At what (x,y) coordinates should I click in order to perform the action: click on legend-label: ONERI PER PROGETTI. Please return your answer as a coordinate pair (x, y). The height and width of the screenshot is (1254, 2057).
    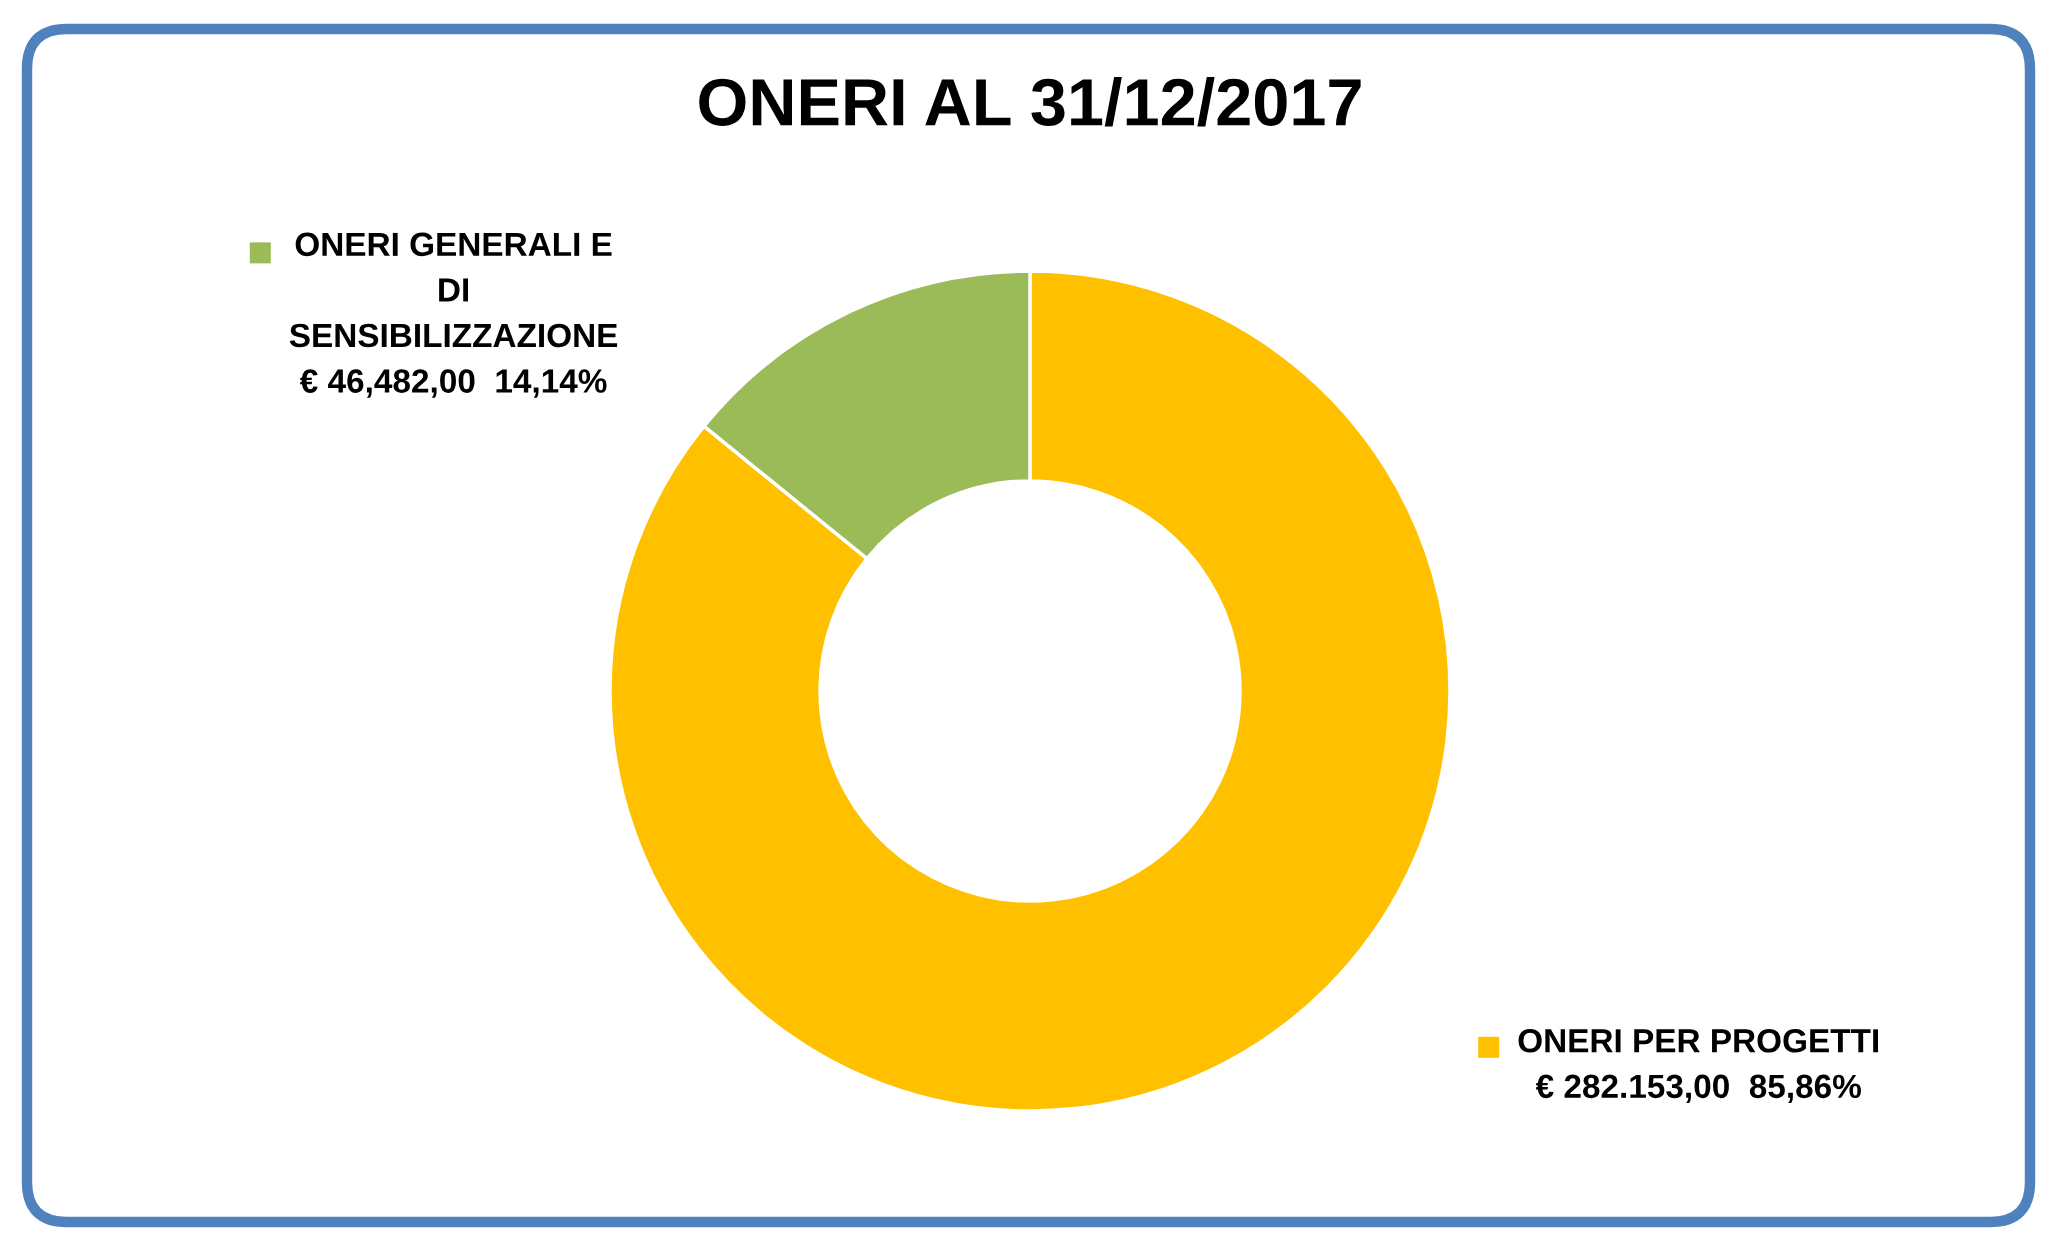
    Looking at the image, I should click on (1698, 1040).